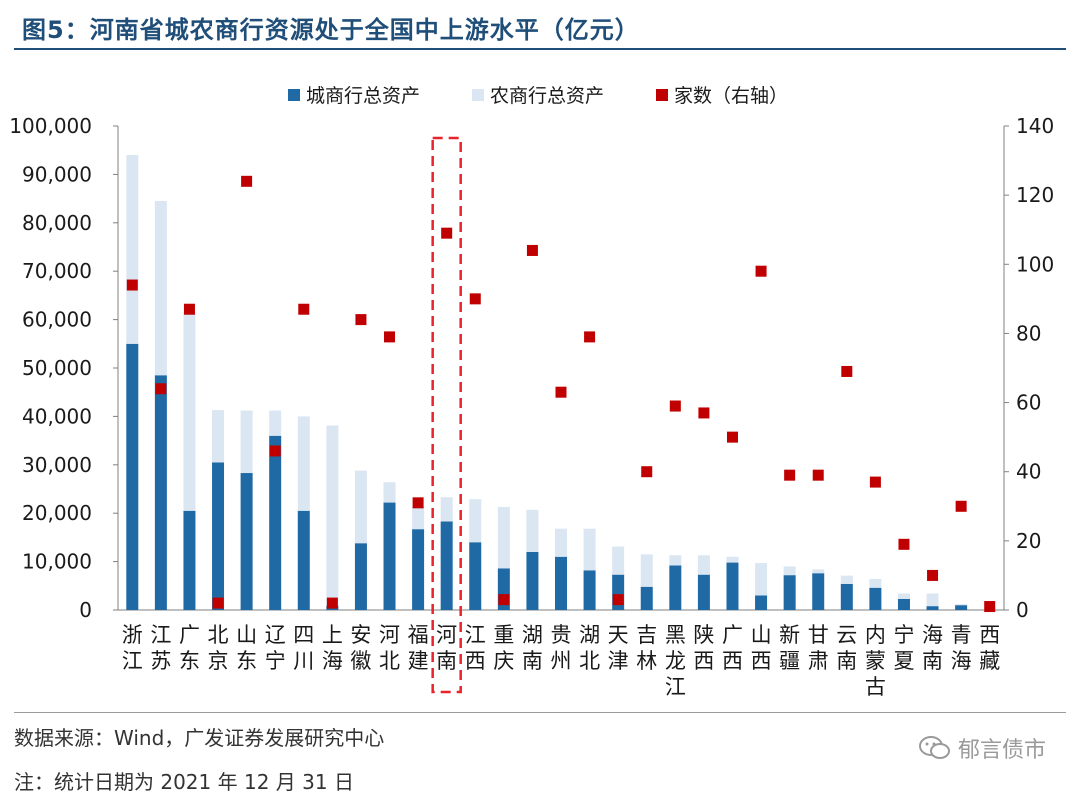  I want to click on x-tick-label: 上, so click(332, 635).